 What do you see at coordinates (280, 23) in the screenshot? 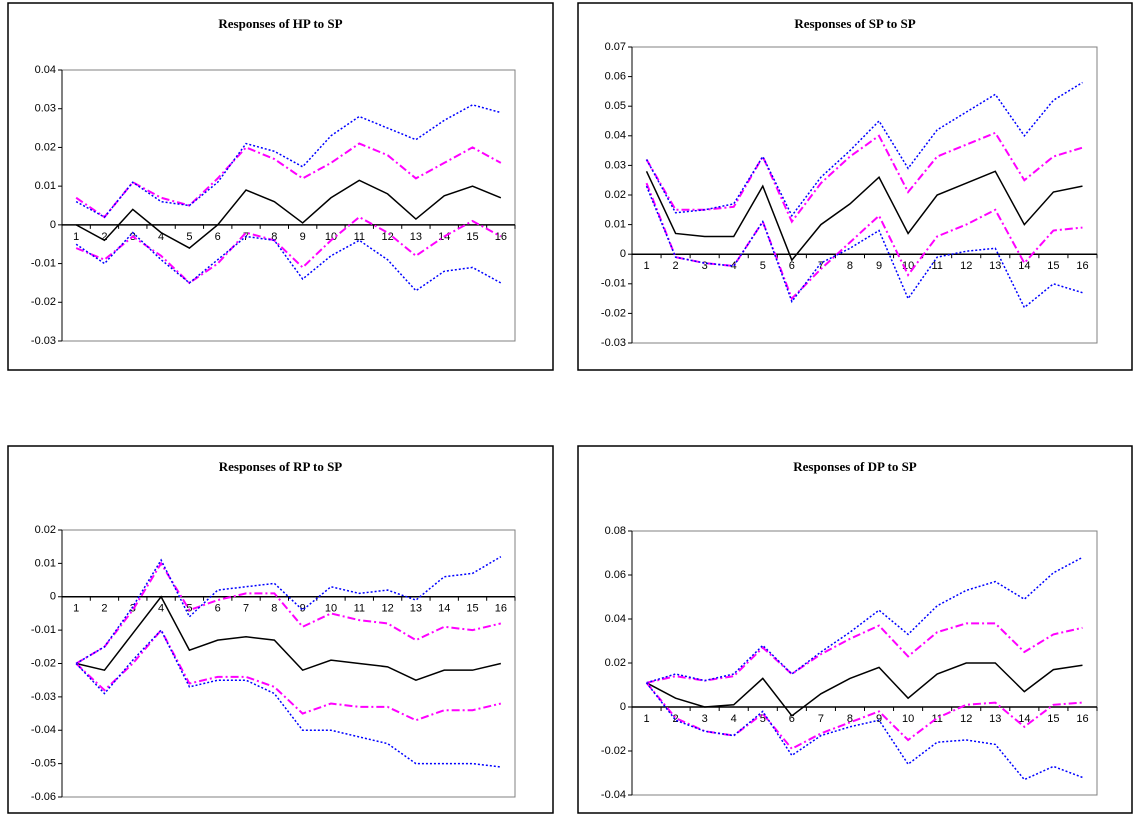
I see `chart-title: Responses of HP to SP` at bounding box center [280, 23].